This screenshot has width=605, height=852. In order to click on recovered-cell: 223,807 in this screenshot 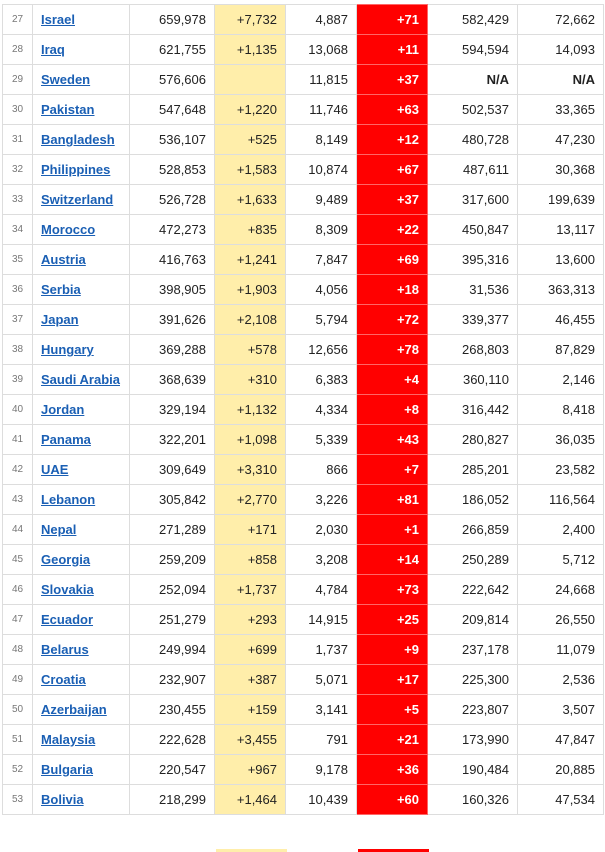, I will do `click(472, 709)`.